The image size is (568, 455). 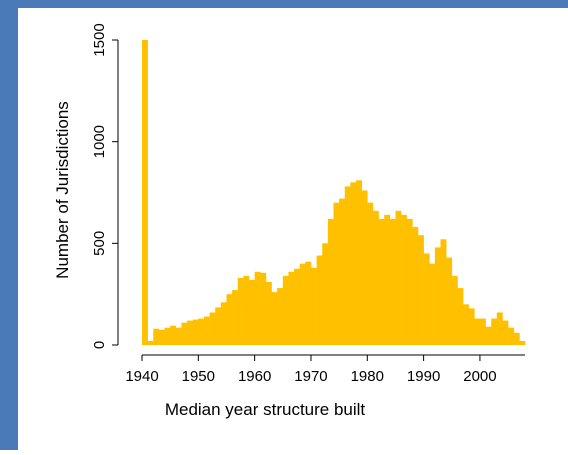 I want to click on y-tick-label: 0, so click(x=99, y=345).